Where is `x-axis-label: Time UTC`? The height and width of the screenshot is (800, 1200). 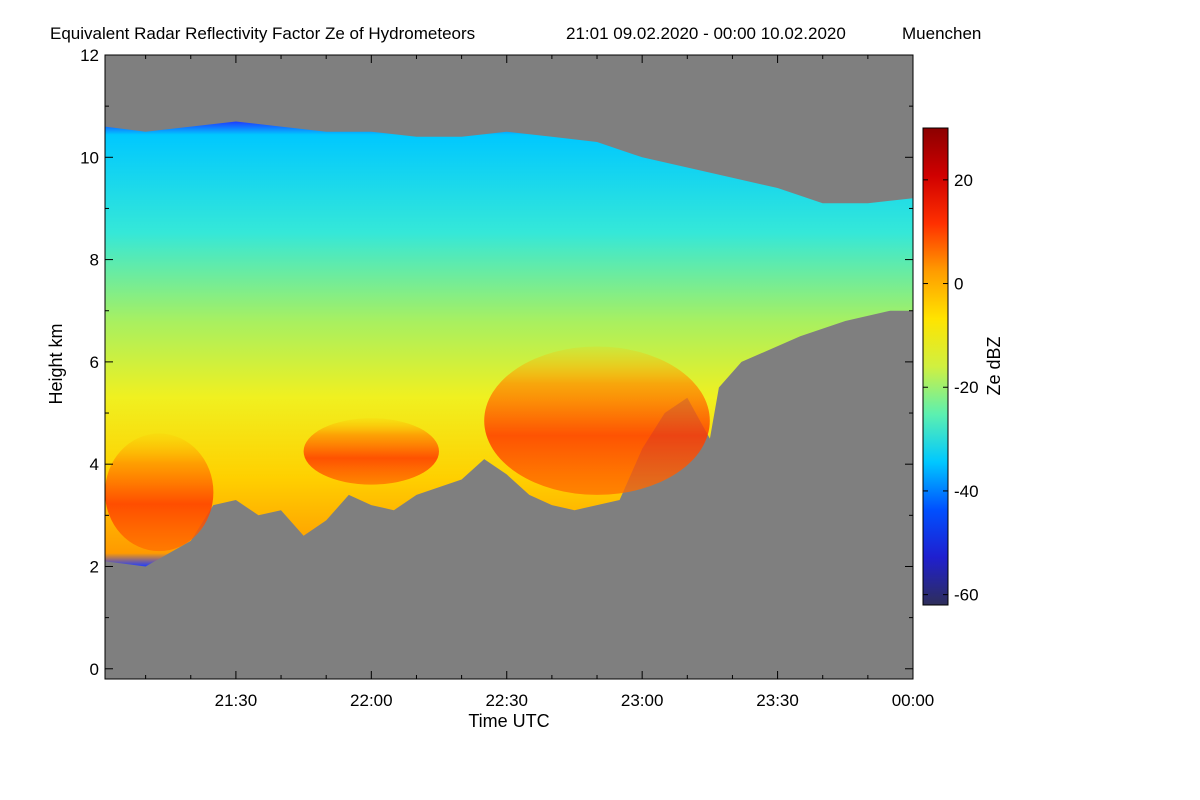 x-axis-label: Time UTC is located at coordinates (508, 721).